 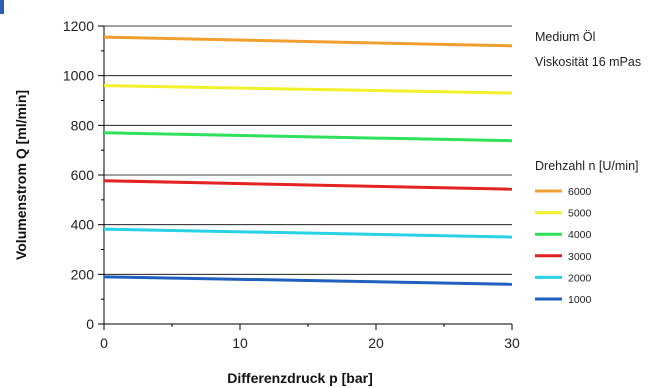 What do you see at coordinates (83, 125) in the screenshot?
I see `y-tick-label: 800` at bounding box center [83, 125].